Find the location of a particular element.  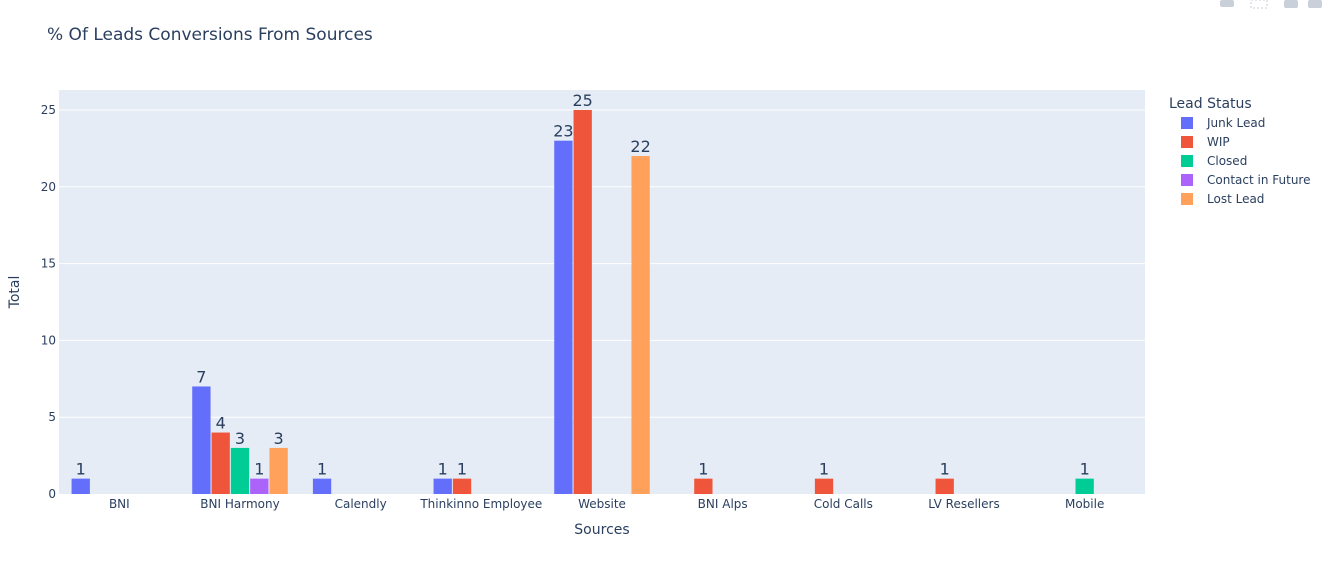

legend-item-label: Lost Lead is located at coordinates (1235, 199).